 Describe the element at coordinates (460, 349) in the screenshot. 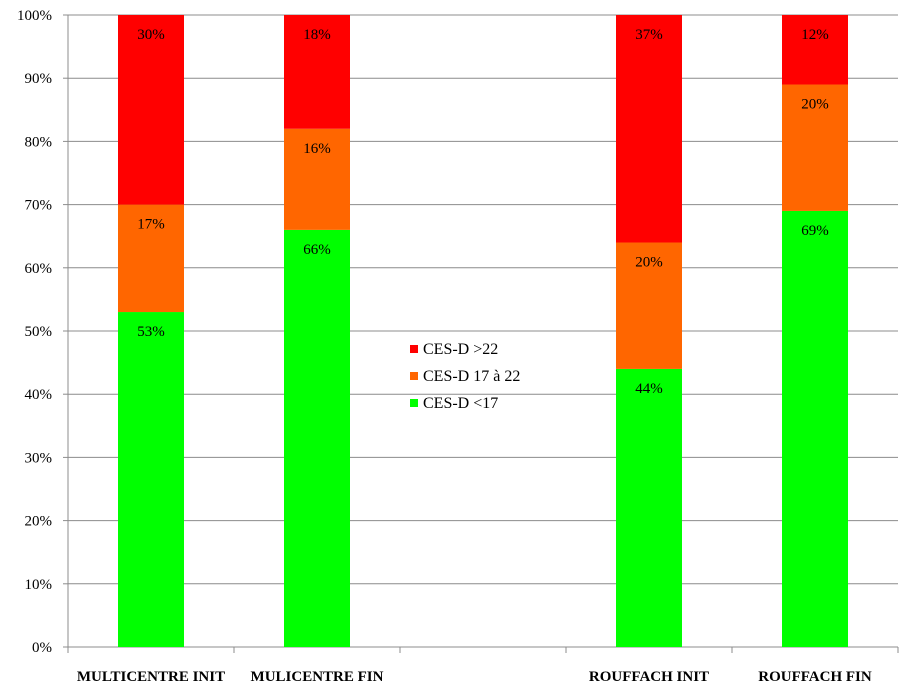

I see `legend-entry-label: CES-D >22` at that location.